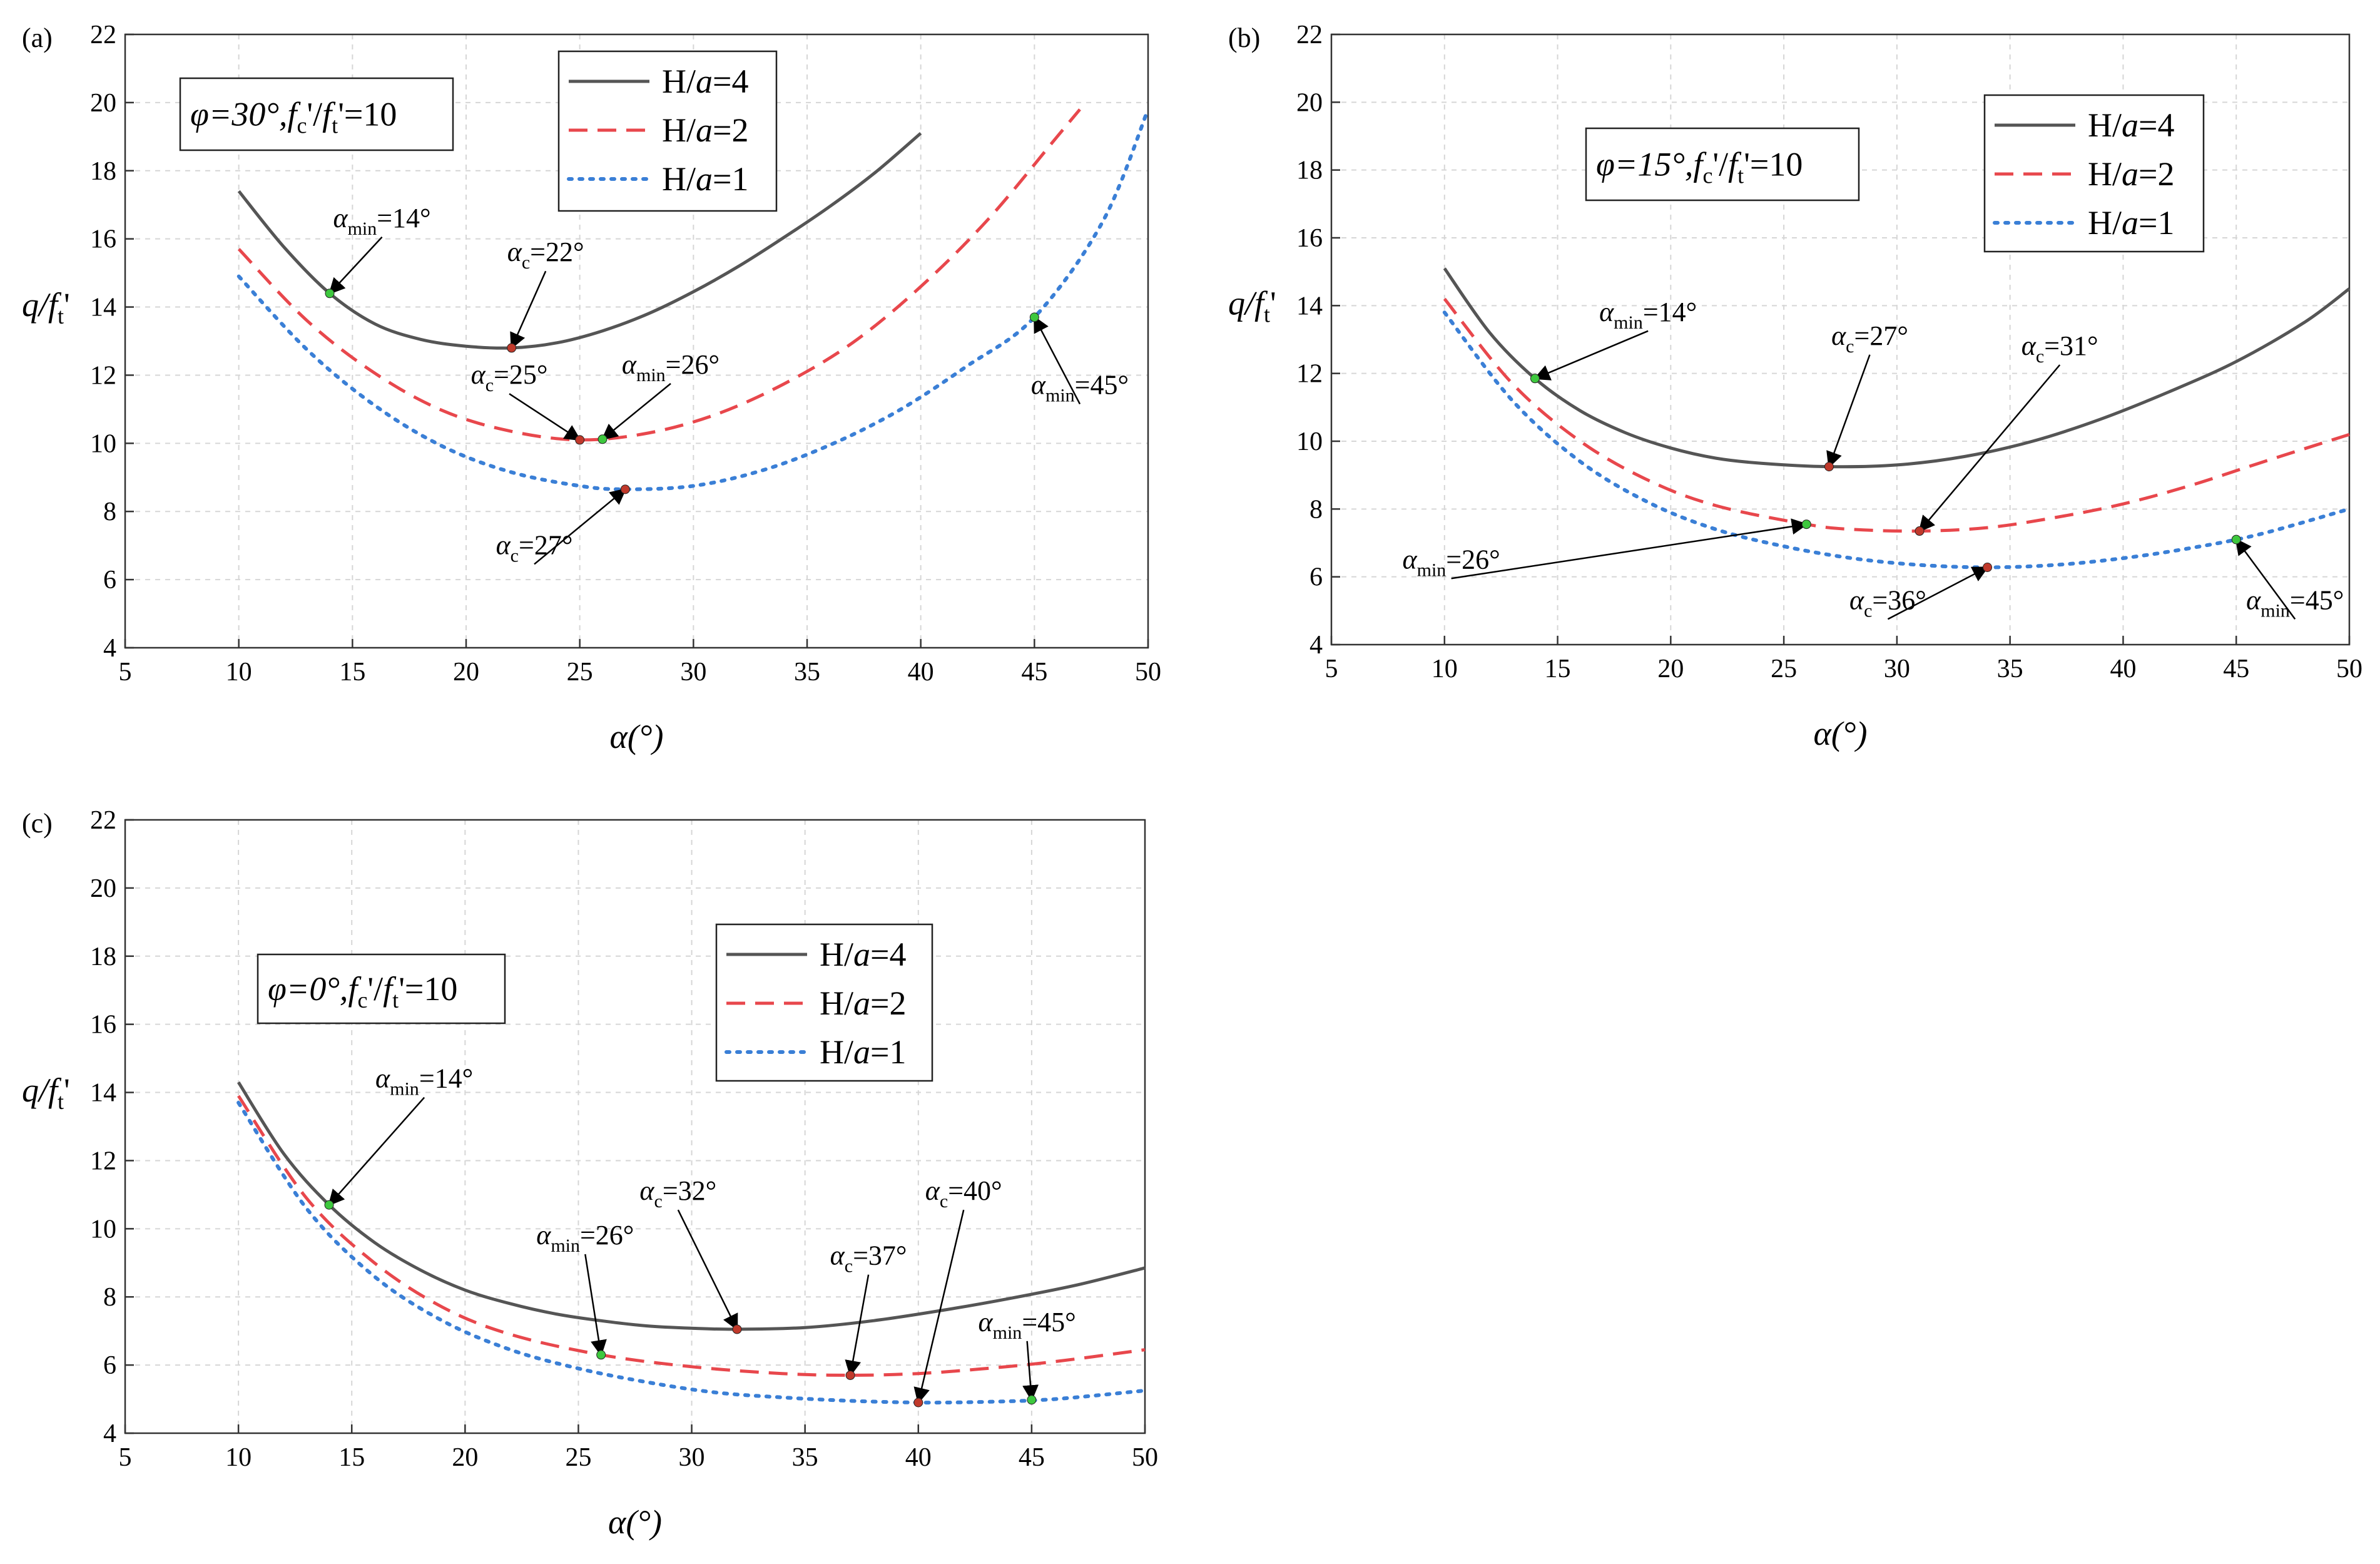 The image size is (2380, 1564). Describe the element at coordinates (31, 1090) in the screenshot. I see `y-axis-label-q: q` at that location.